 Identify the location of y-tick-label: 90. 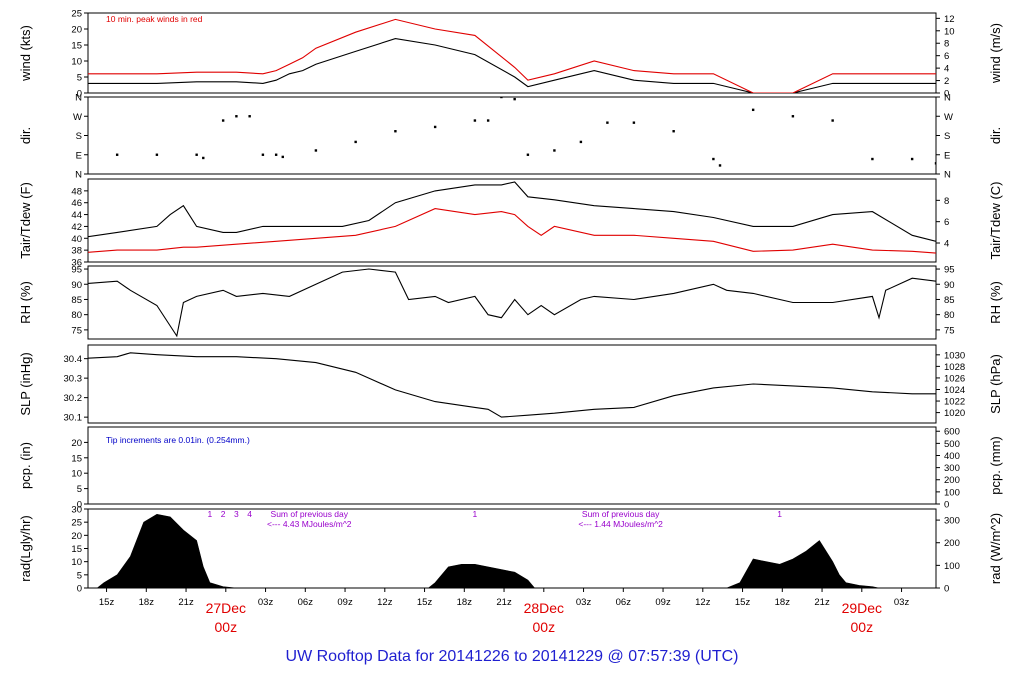
(76, 285).